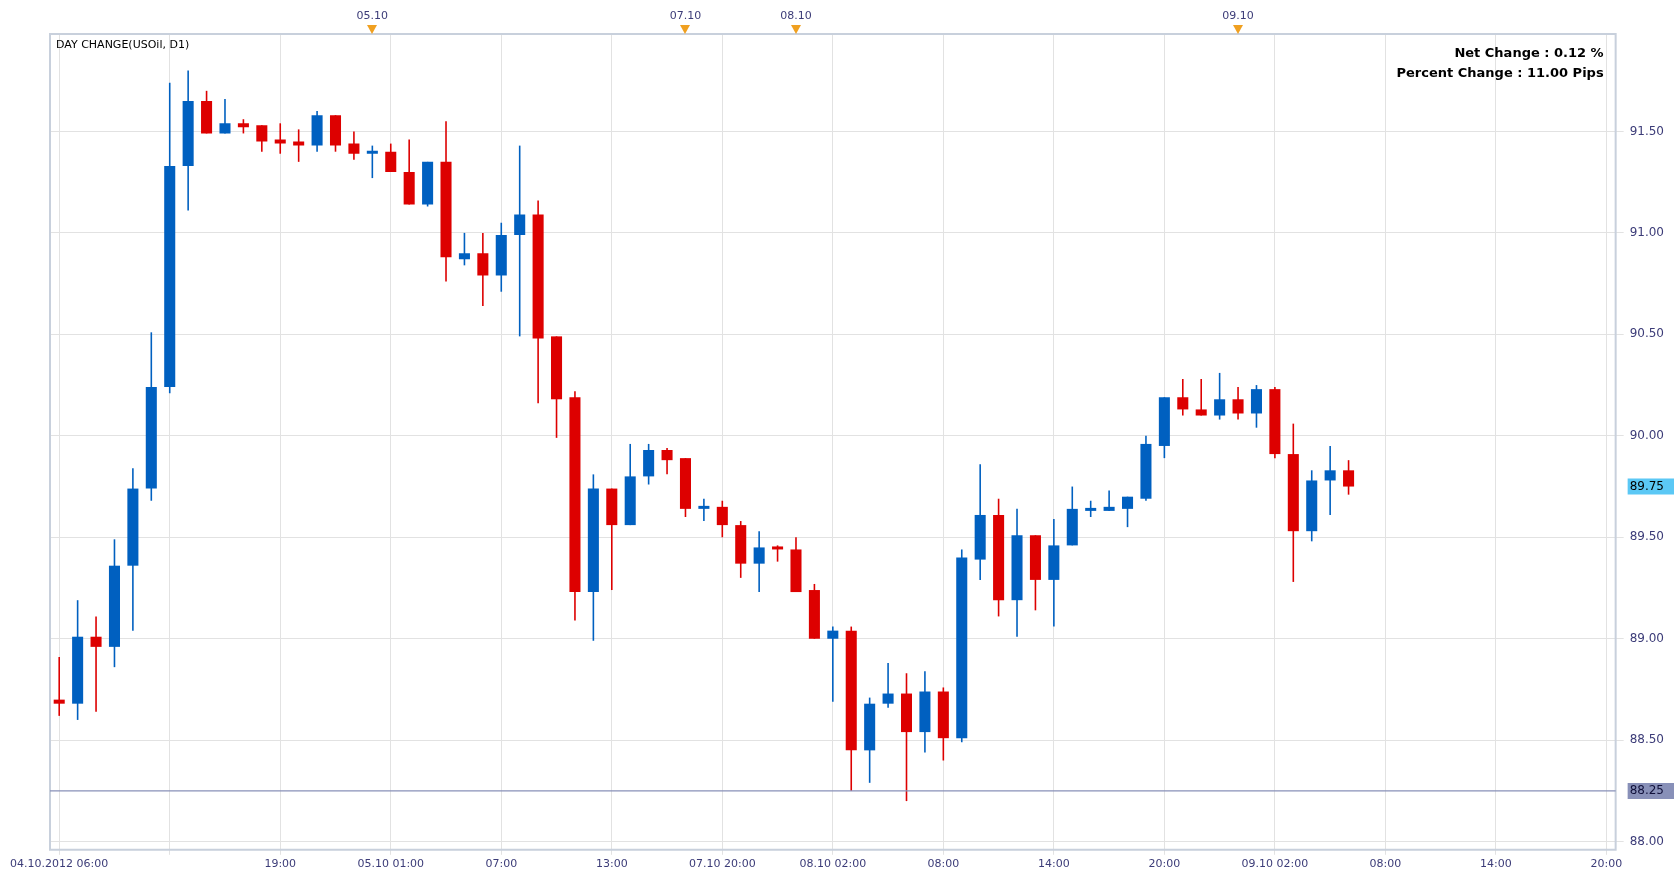  Describe the element at coordinates (123, 45) in the screenshot. I see `chart-title: DAY CHANGE(USOil, D1)` at that location.